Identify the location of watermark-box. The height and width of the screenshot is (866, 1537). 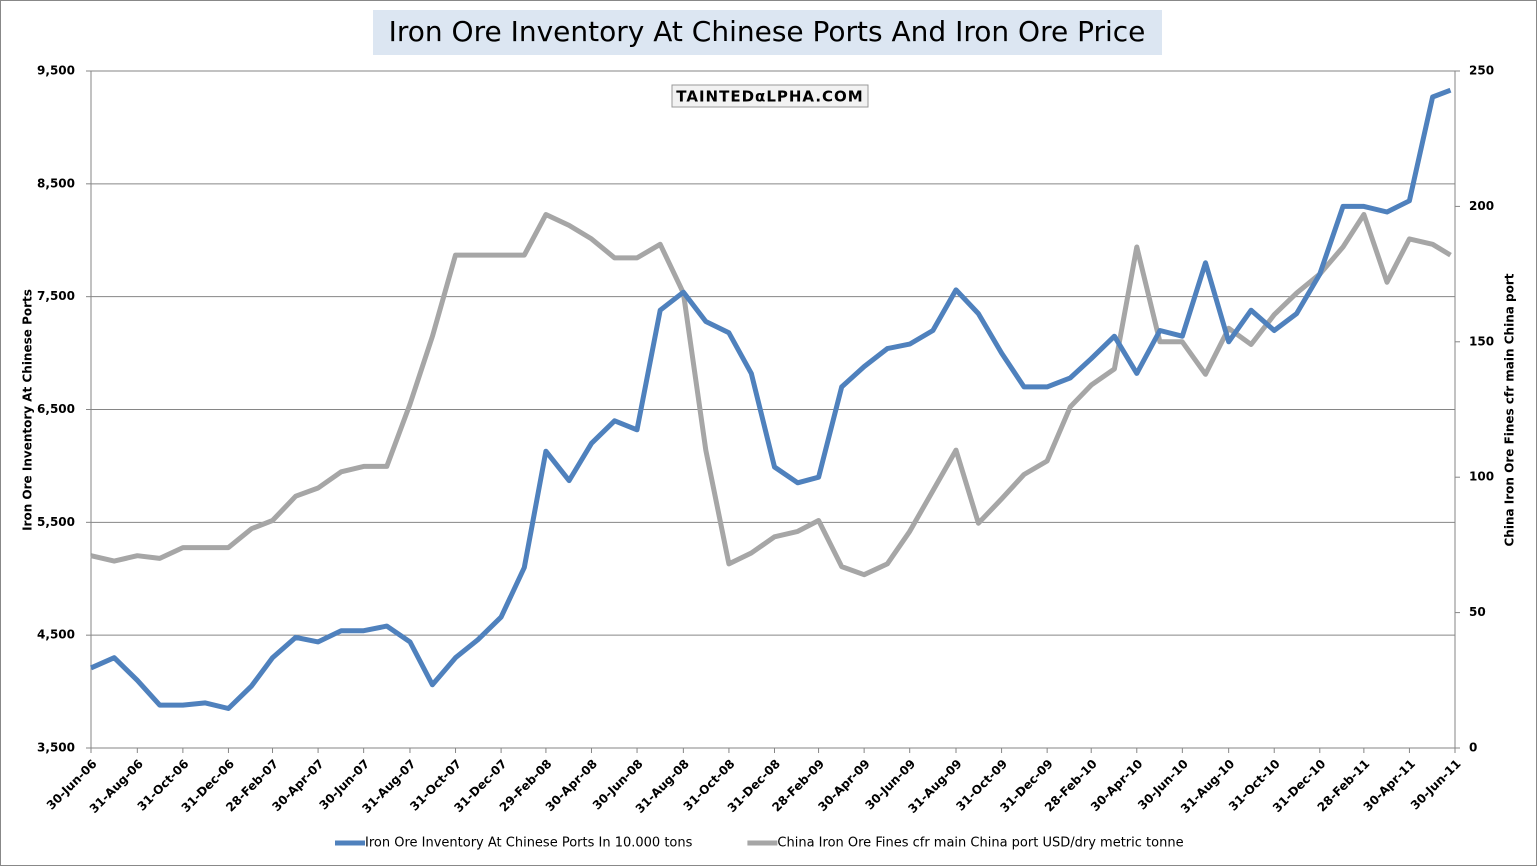
(770, 96).